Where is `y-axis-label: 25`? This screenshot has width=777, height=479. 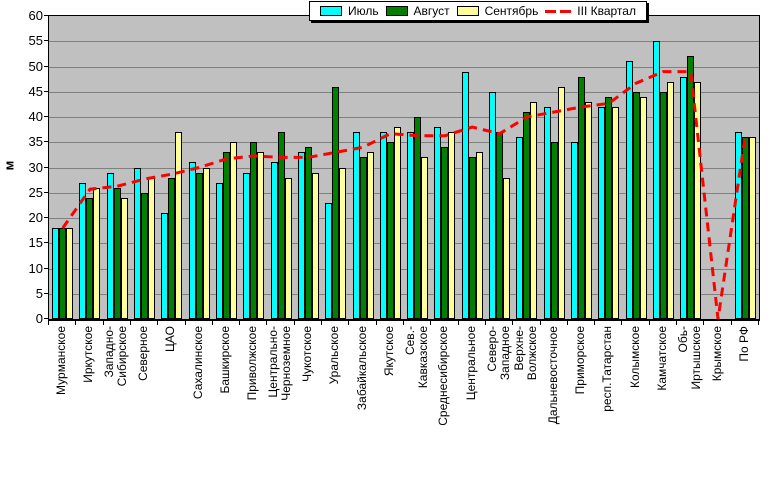 y-axis-label: 25 is located at coordinates (35, 192).